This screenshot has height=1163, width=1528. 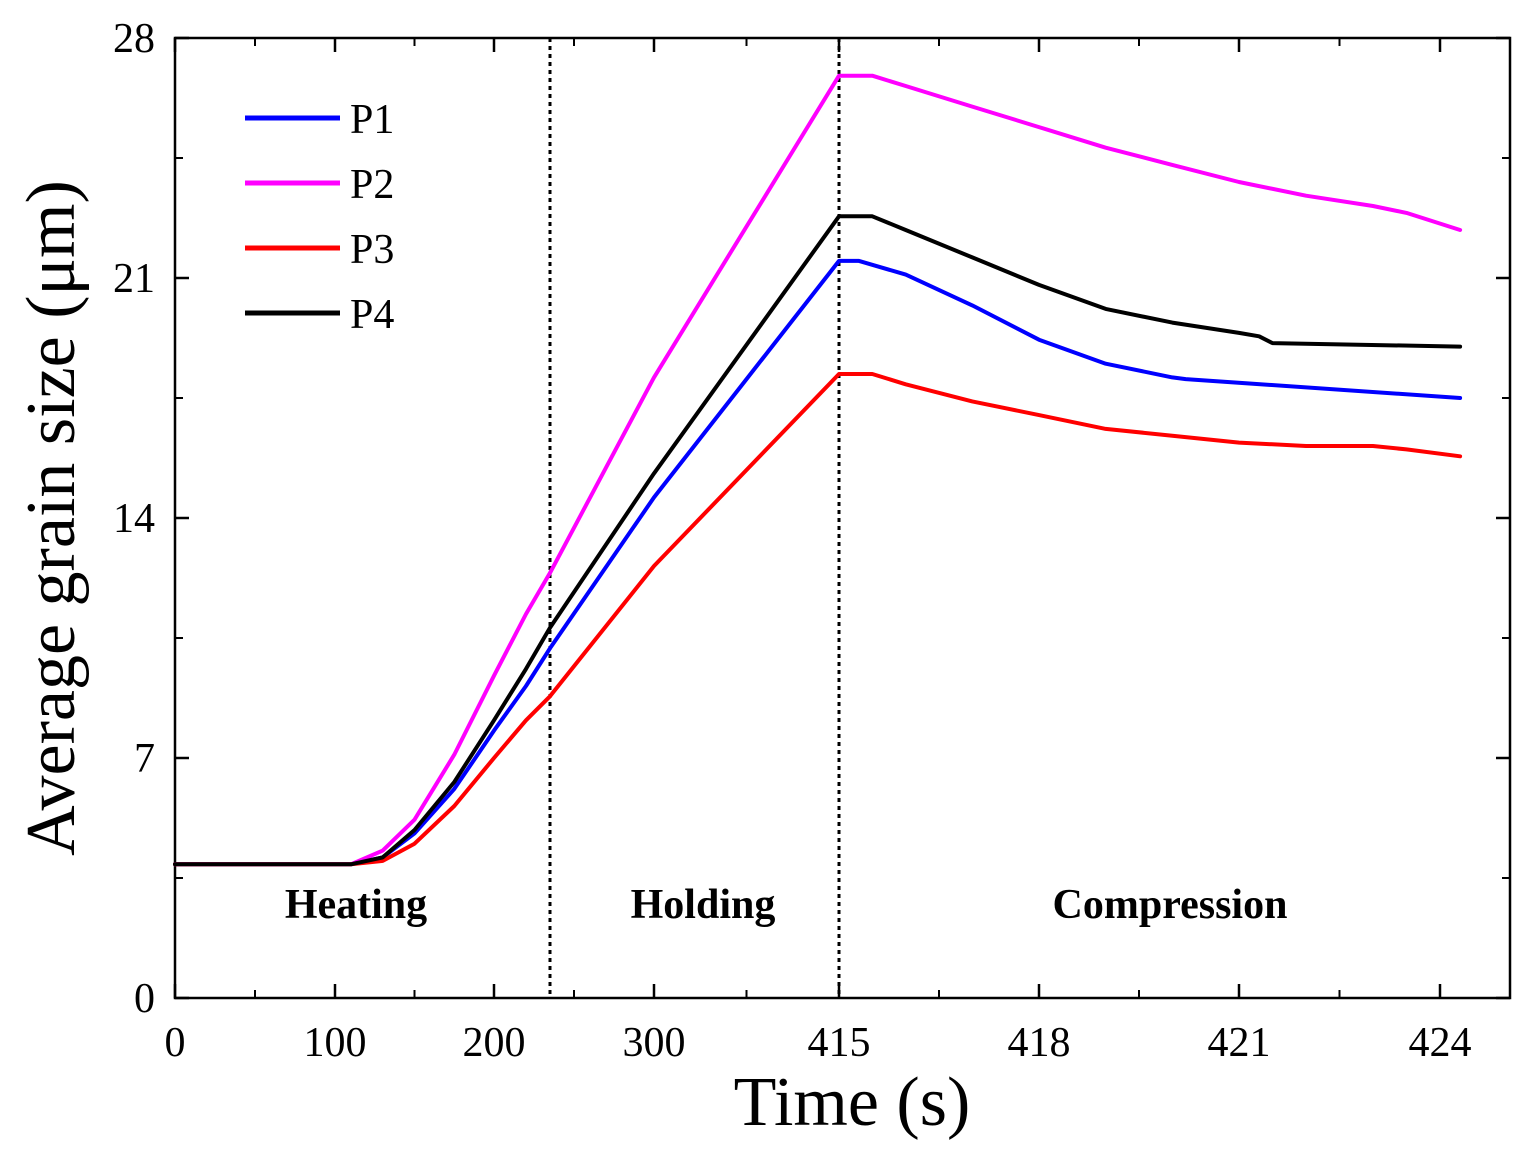 I want to click on x-tick-label: 0, so click(x=175, y=1043).